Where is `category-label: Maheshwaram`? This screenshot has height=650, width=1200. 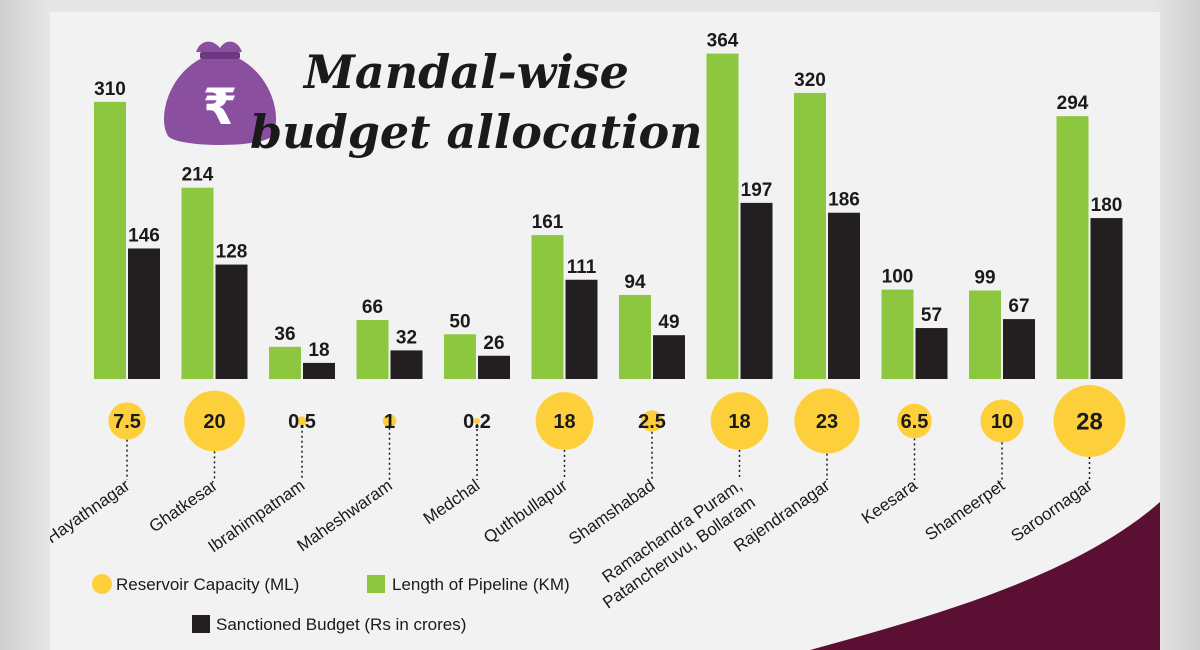
category-label: Maheshwaram is located at coordinates (345, 516).